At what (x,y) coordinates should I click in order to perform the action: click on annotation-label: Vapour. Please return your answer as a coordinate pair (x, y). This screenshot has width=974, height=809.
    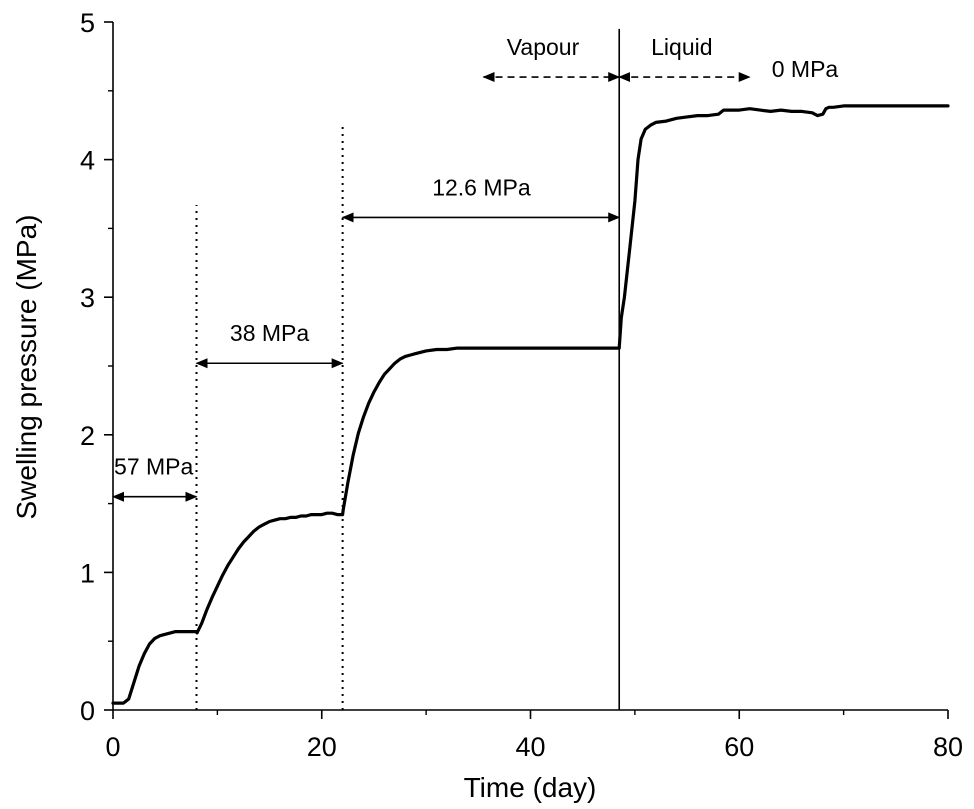
    Looking at the image, I should click on (543, 47).